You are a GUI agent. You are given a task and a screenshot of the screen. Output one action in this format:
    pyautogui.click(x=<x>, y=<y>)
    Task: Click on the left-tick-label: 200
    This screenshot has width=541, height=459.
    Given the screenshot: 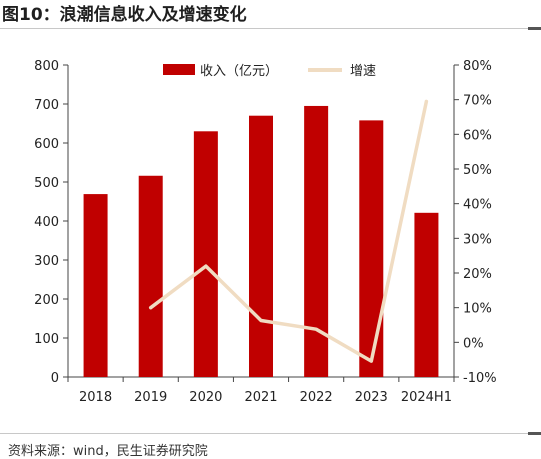 What is the action you would take?
    pyautogui.click(x=46, y=300)
    